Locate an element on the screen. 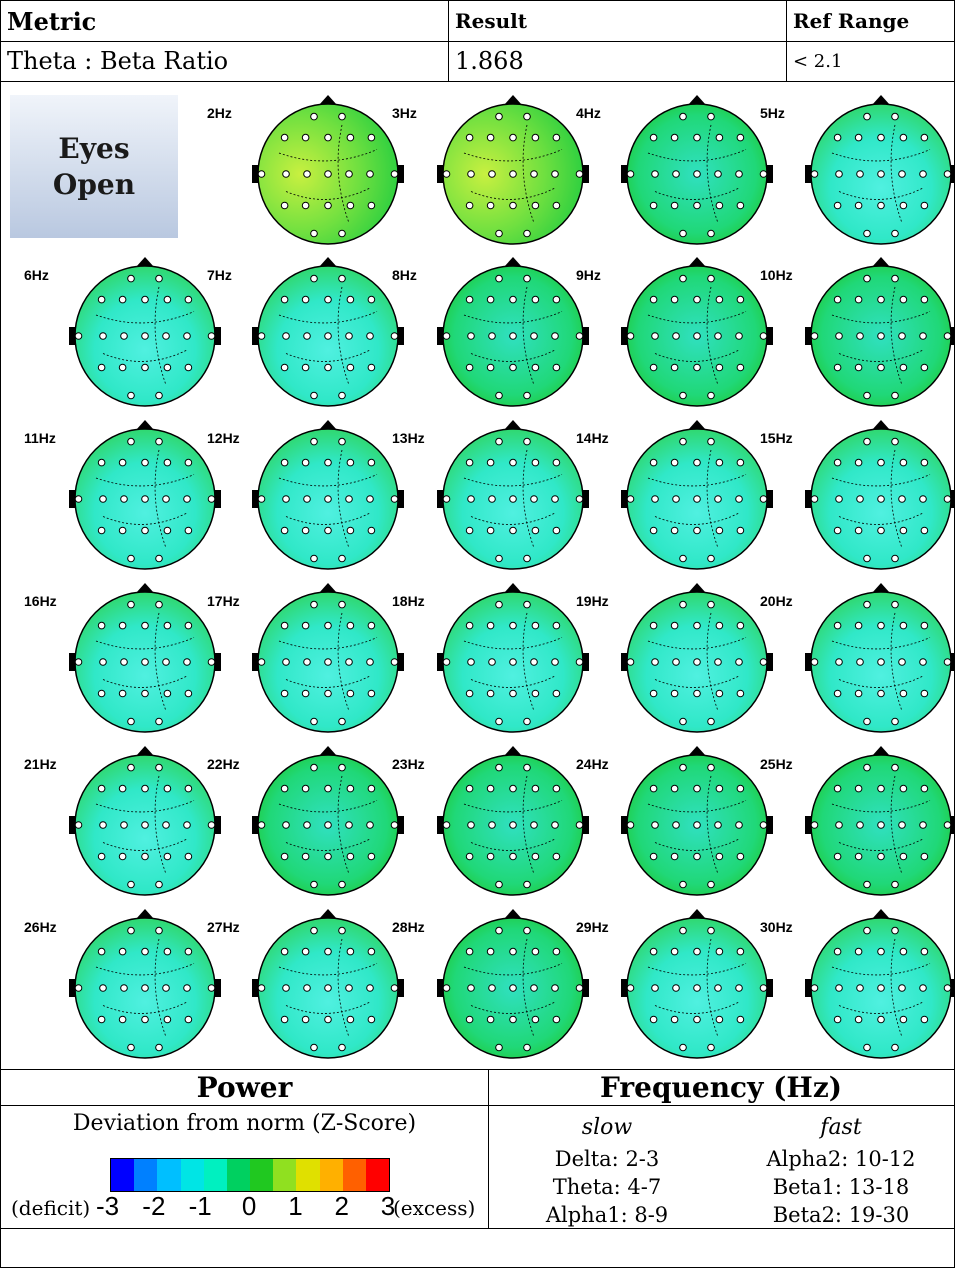 The width and height of the screenshot is (955, 1268). topomap-frequency-label: 9Hz is located at coordinates (588, 275).